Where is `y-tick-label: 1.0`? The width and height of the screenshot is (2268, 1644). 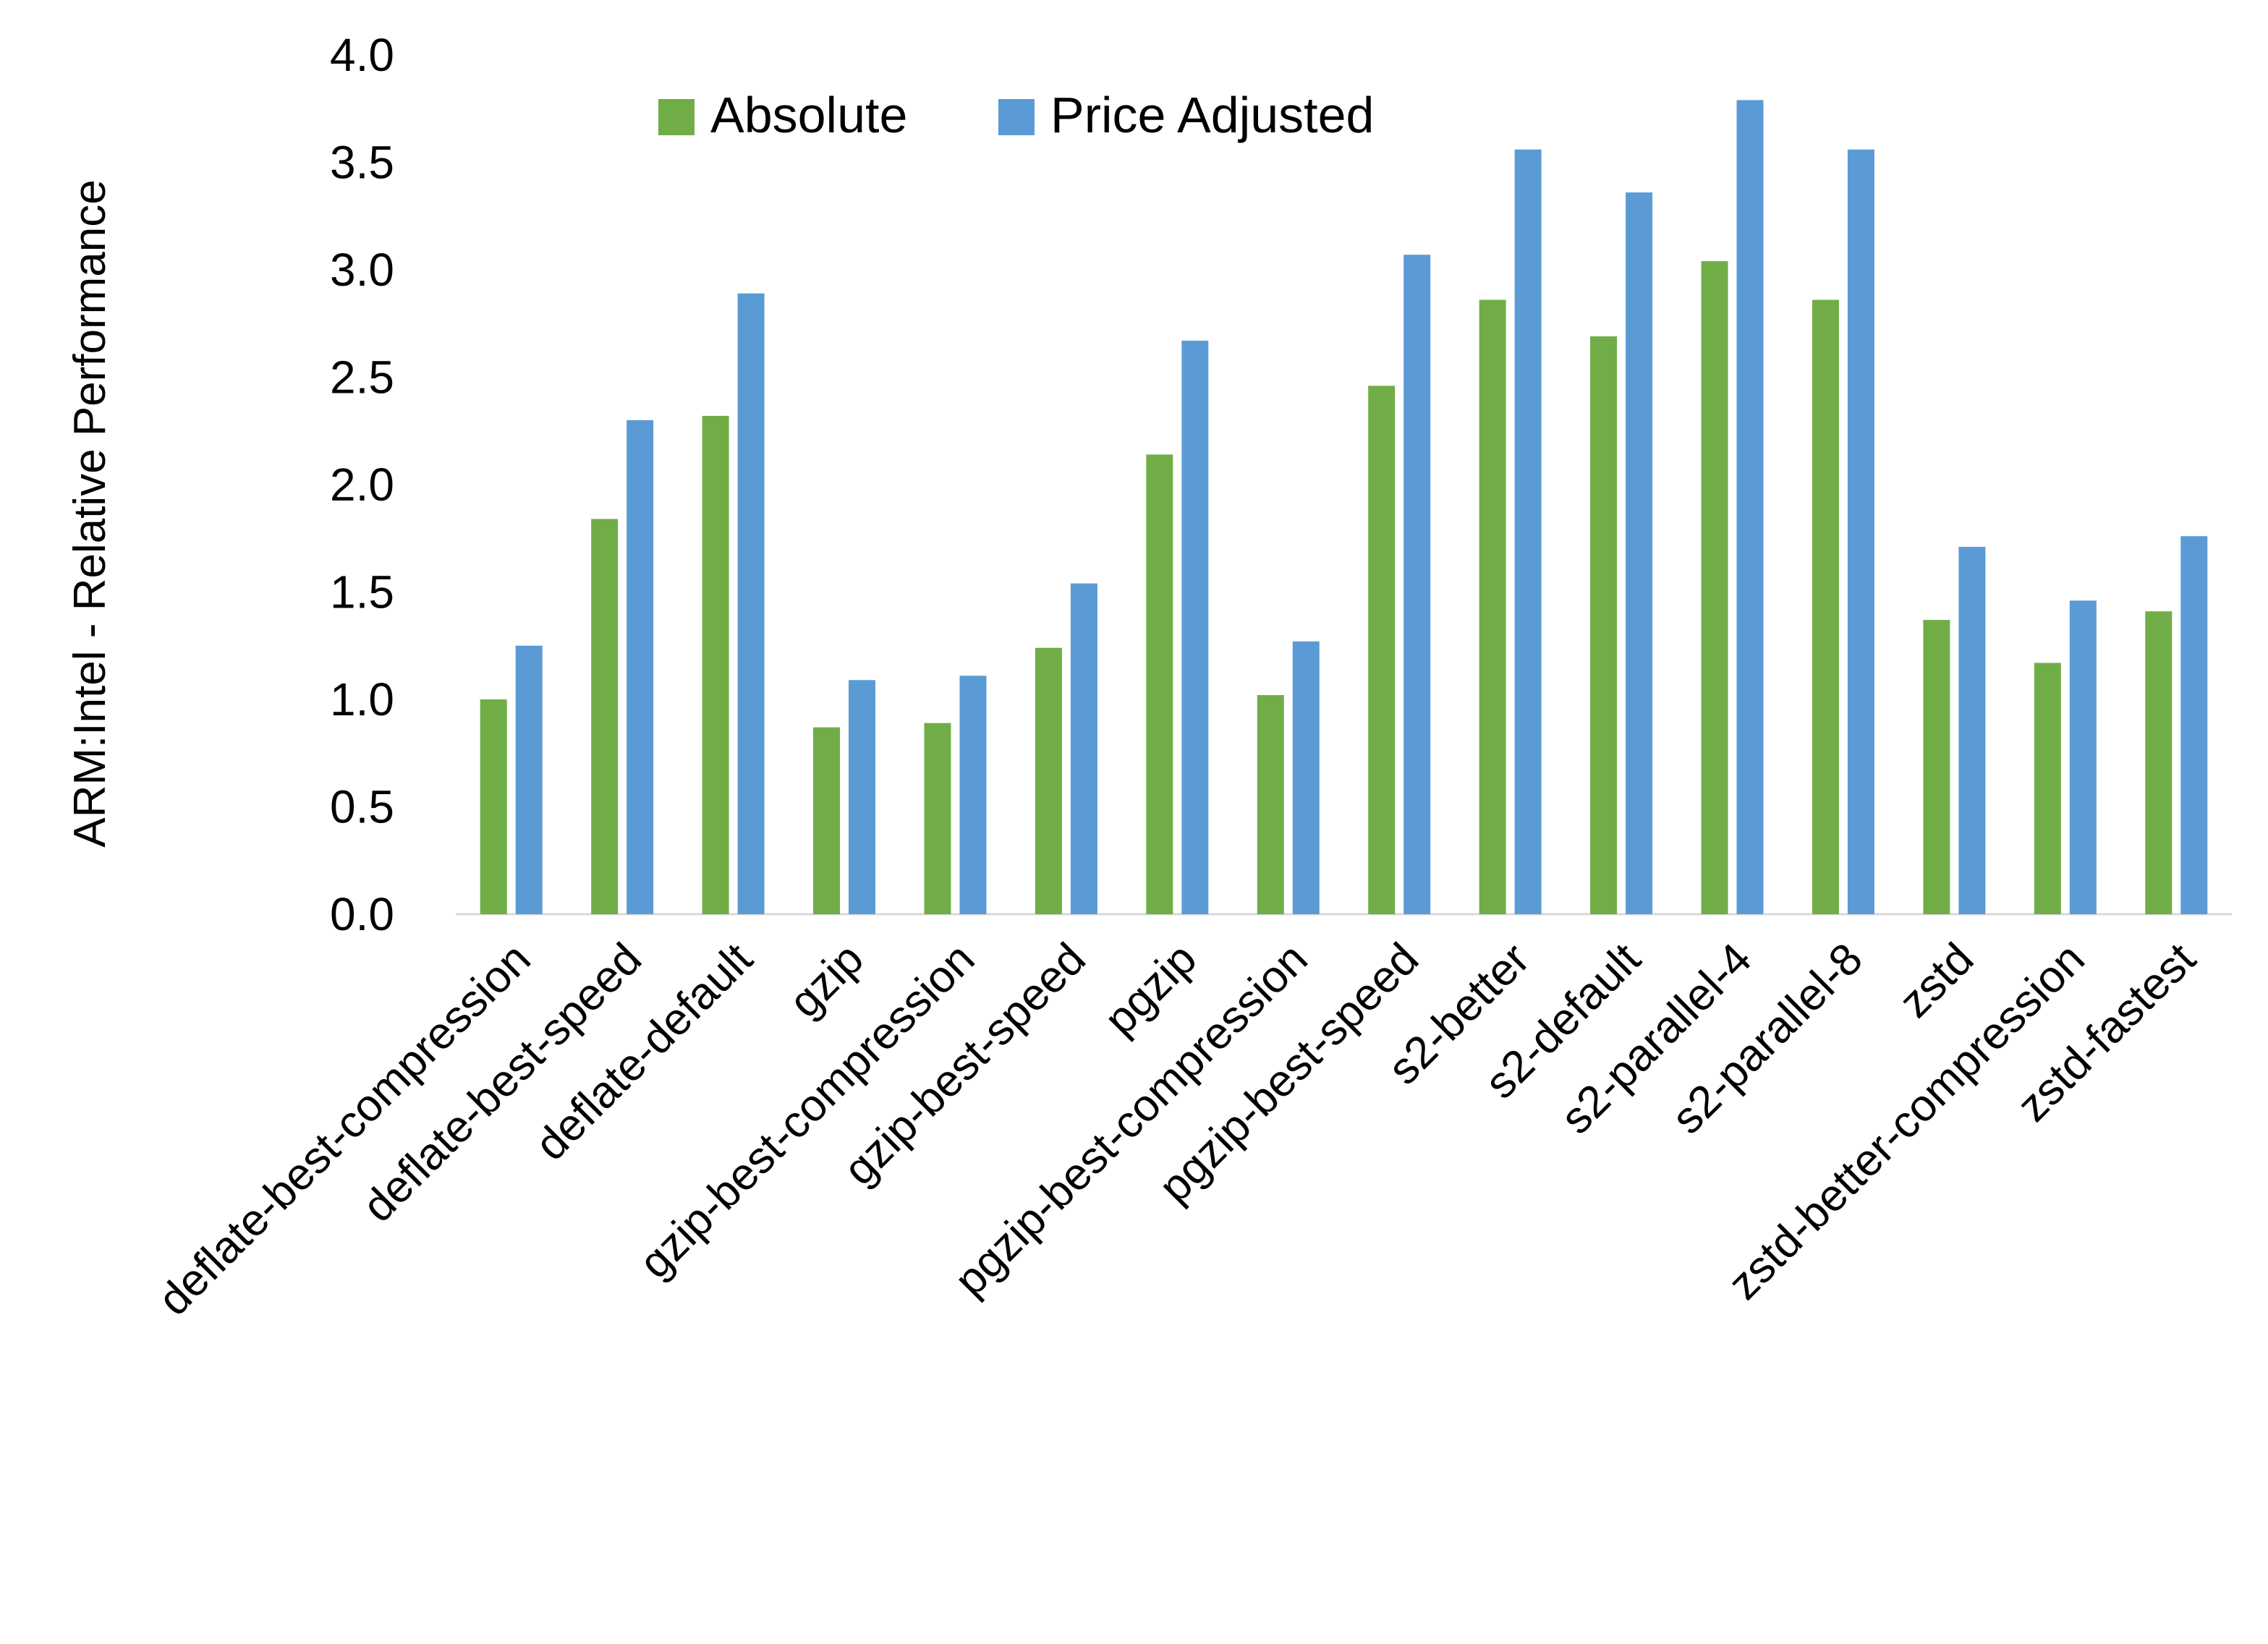 y-tick-label: 1.0 is located at coordinates (362, 699).